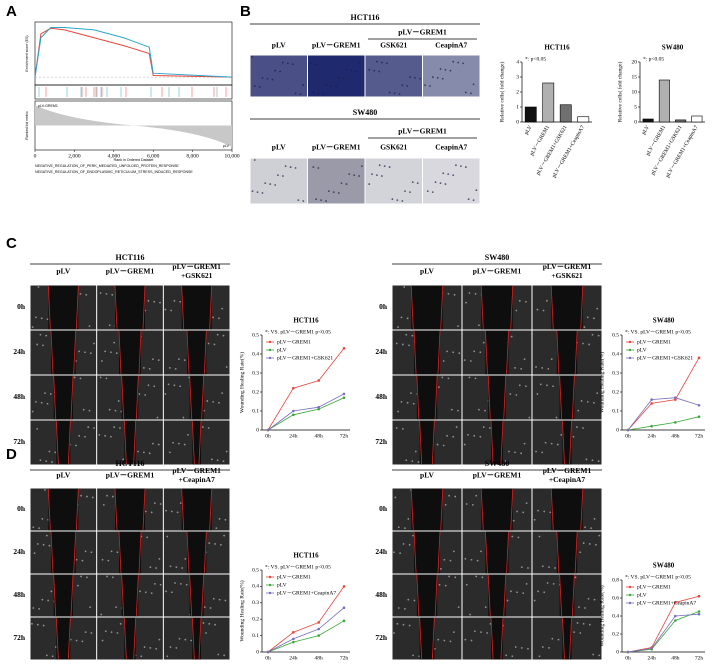 This screenshot has width=717, height=668. Describe the element at coordinates (130, 475) in the screenshot. I see `column-label: pLV－GREM1` at that location.